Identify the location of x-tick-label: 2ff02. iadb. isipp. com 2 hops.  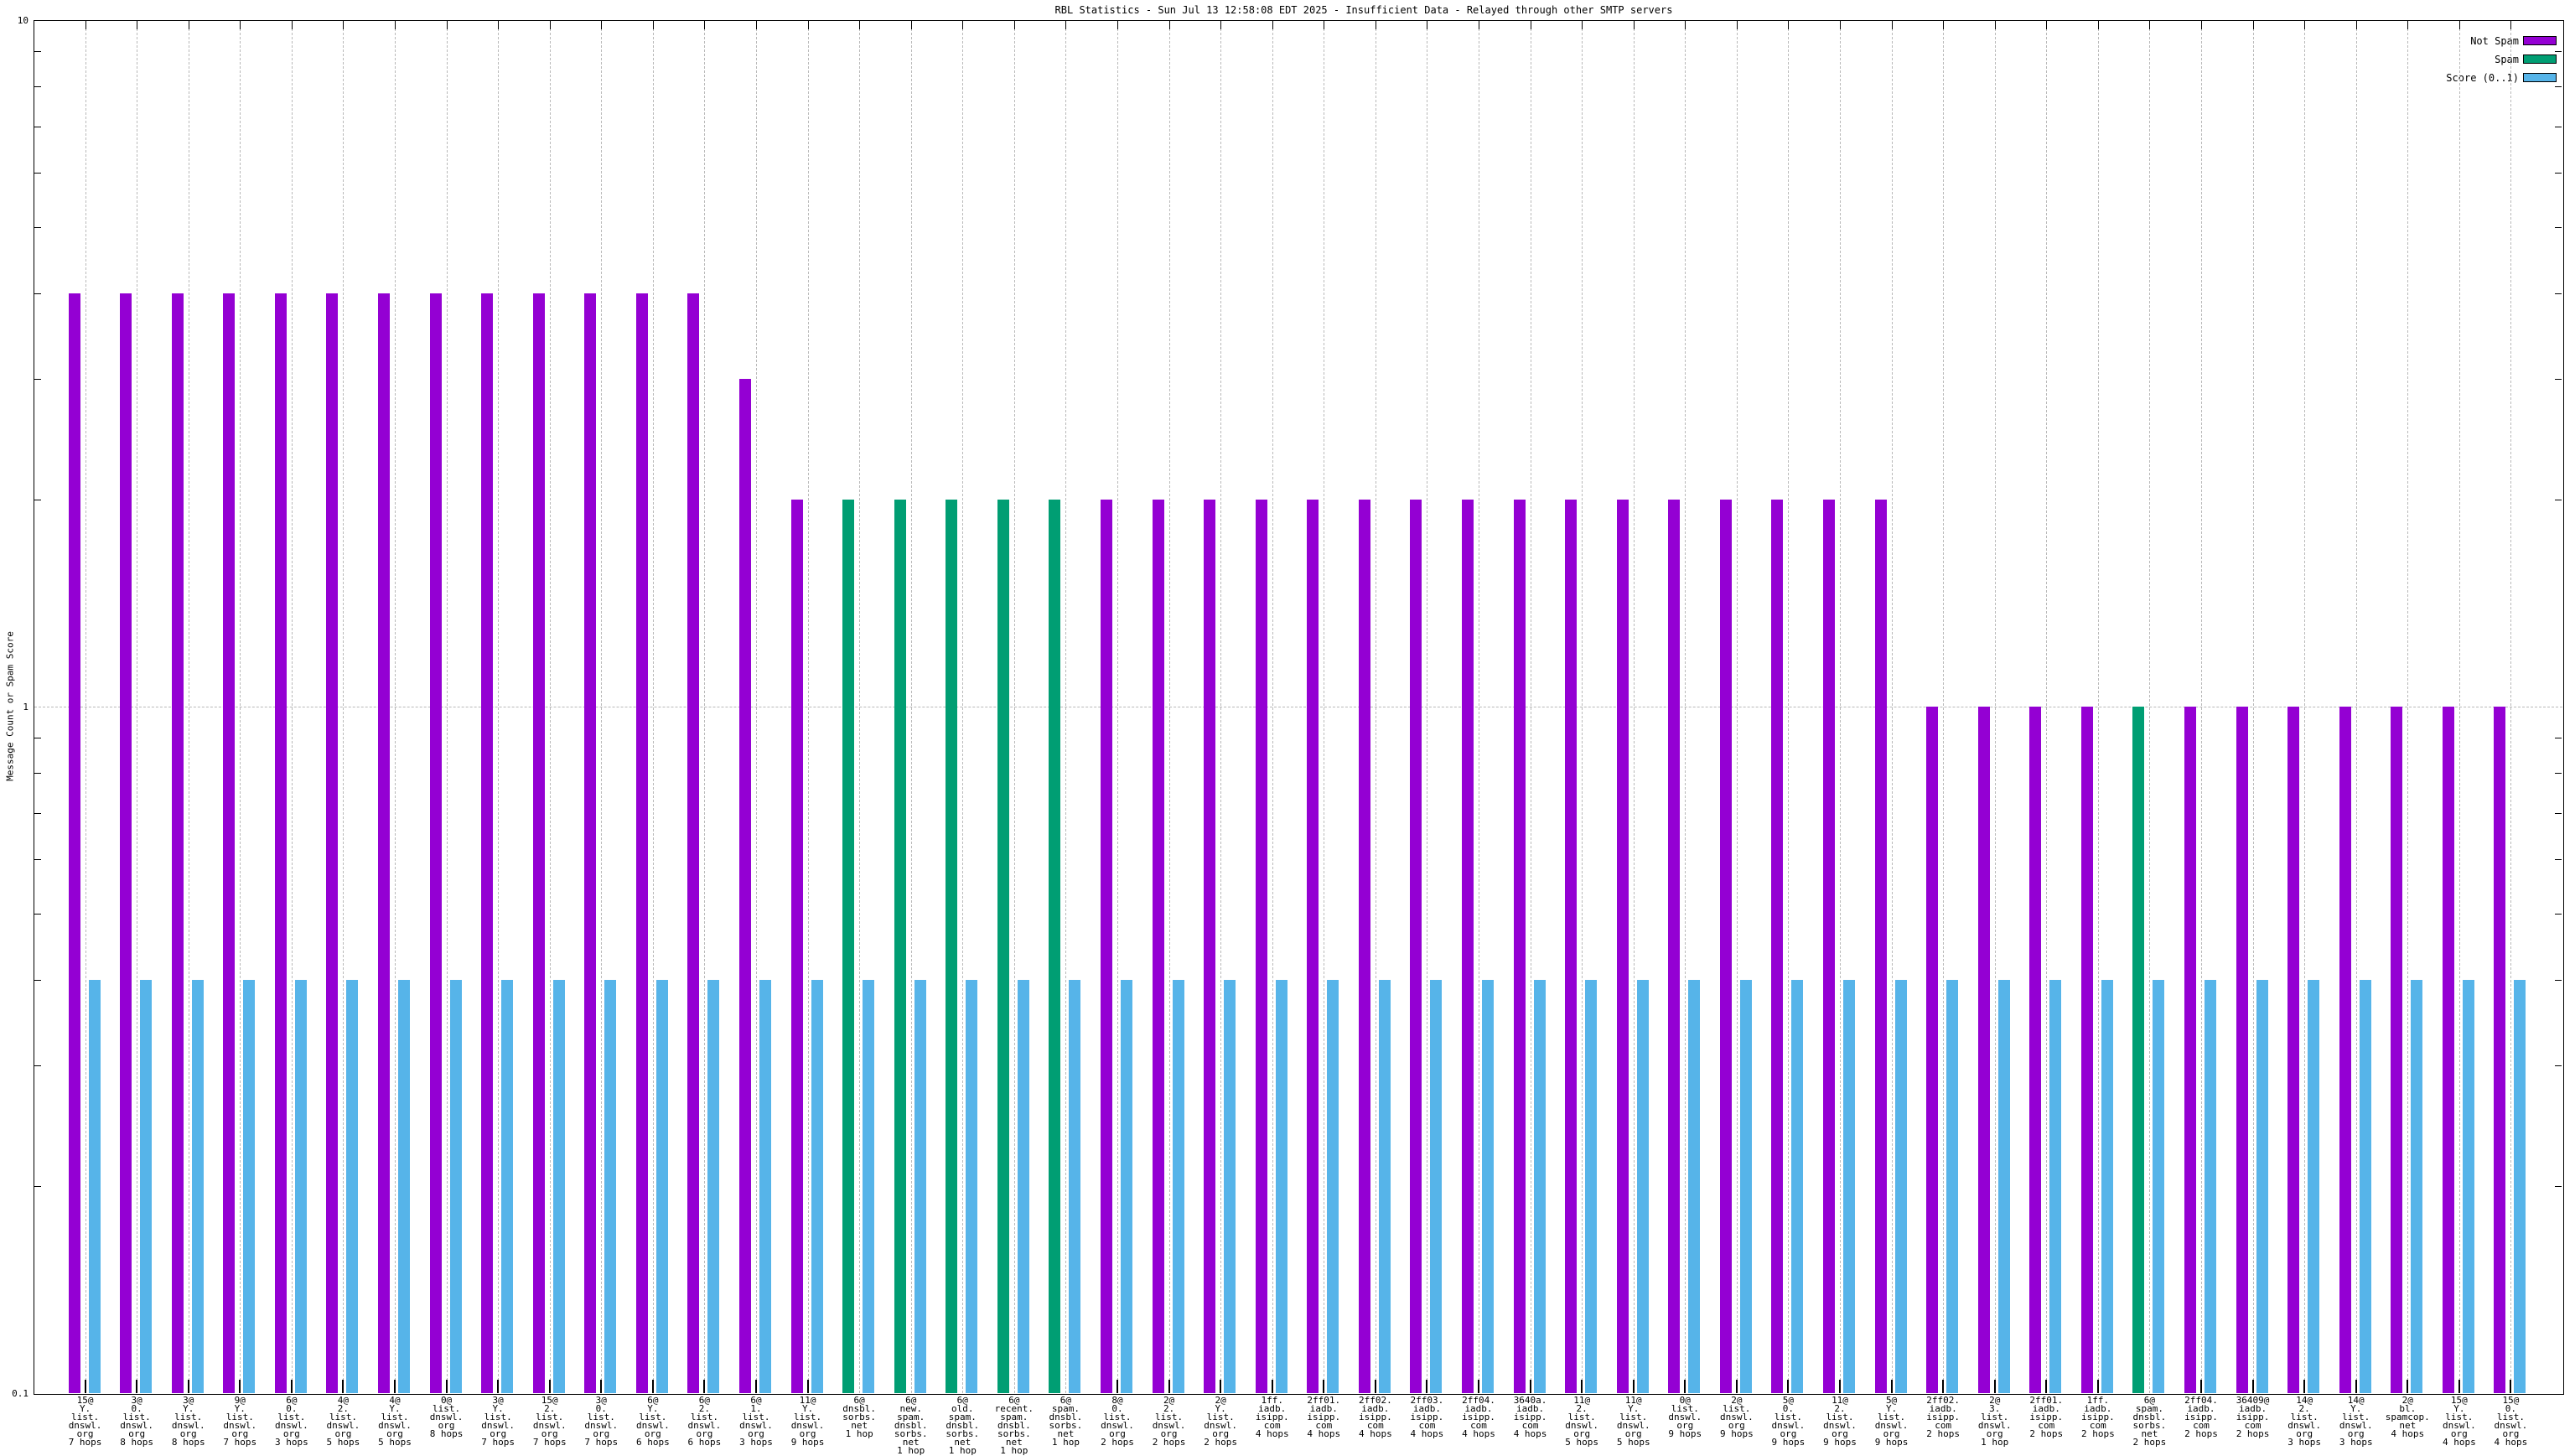
(1943, 1417).